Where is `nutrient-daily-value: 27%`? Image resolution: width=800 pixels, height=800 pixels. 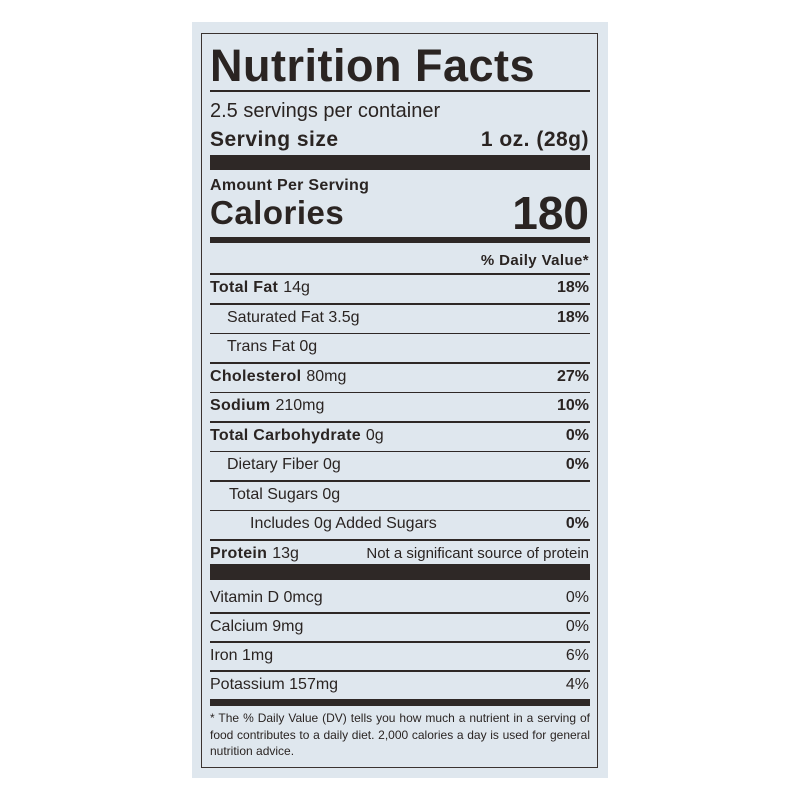
nutrient-daily-value: 27% is located at coordinates (572, 376).